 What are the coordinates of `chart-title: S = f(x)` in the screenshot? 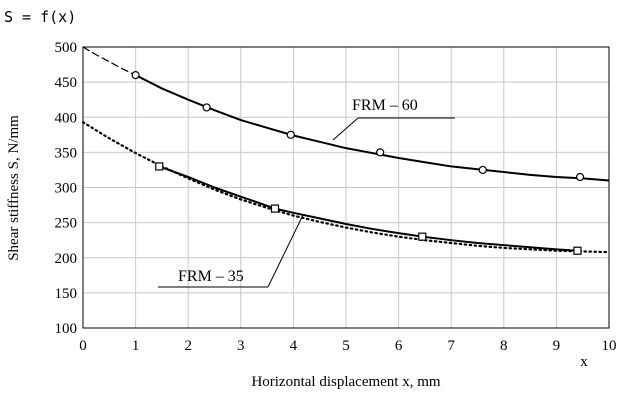 It's located at (40, 17).